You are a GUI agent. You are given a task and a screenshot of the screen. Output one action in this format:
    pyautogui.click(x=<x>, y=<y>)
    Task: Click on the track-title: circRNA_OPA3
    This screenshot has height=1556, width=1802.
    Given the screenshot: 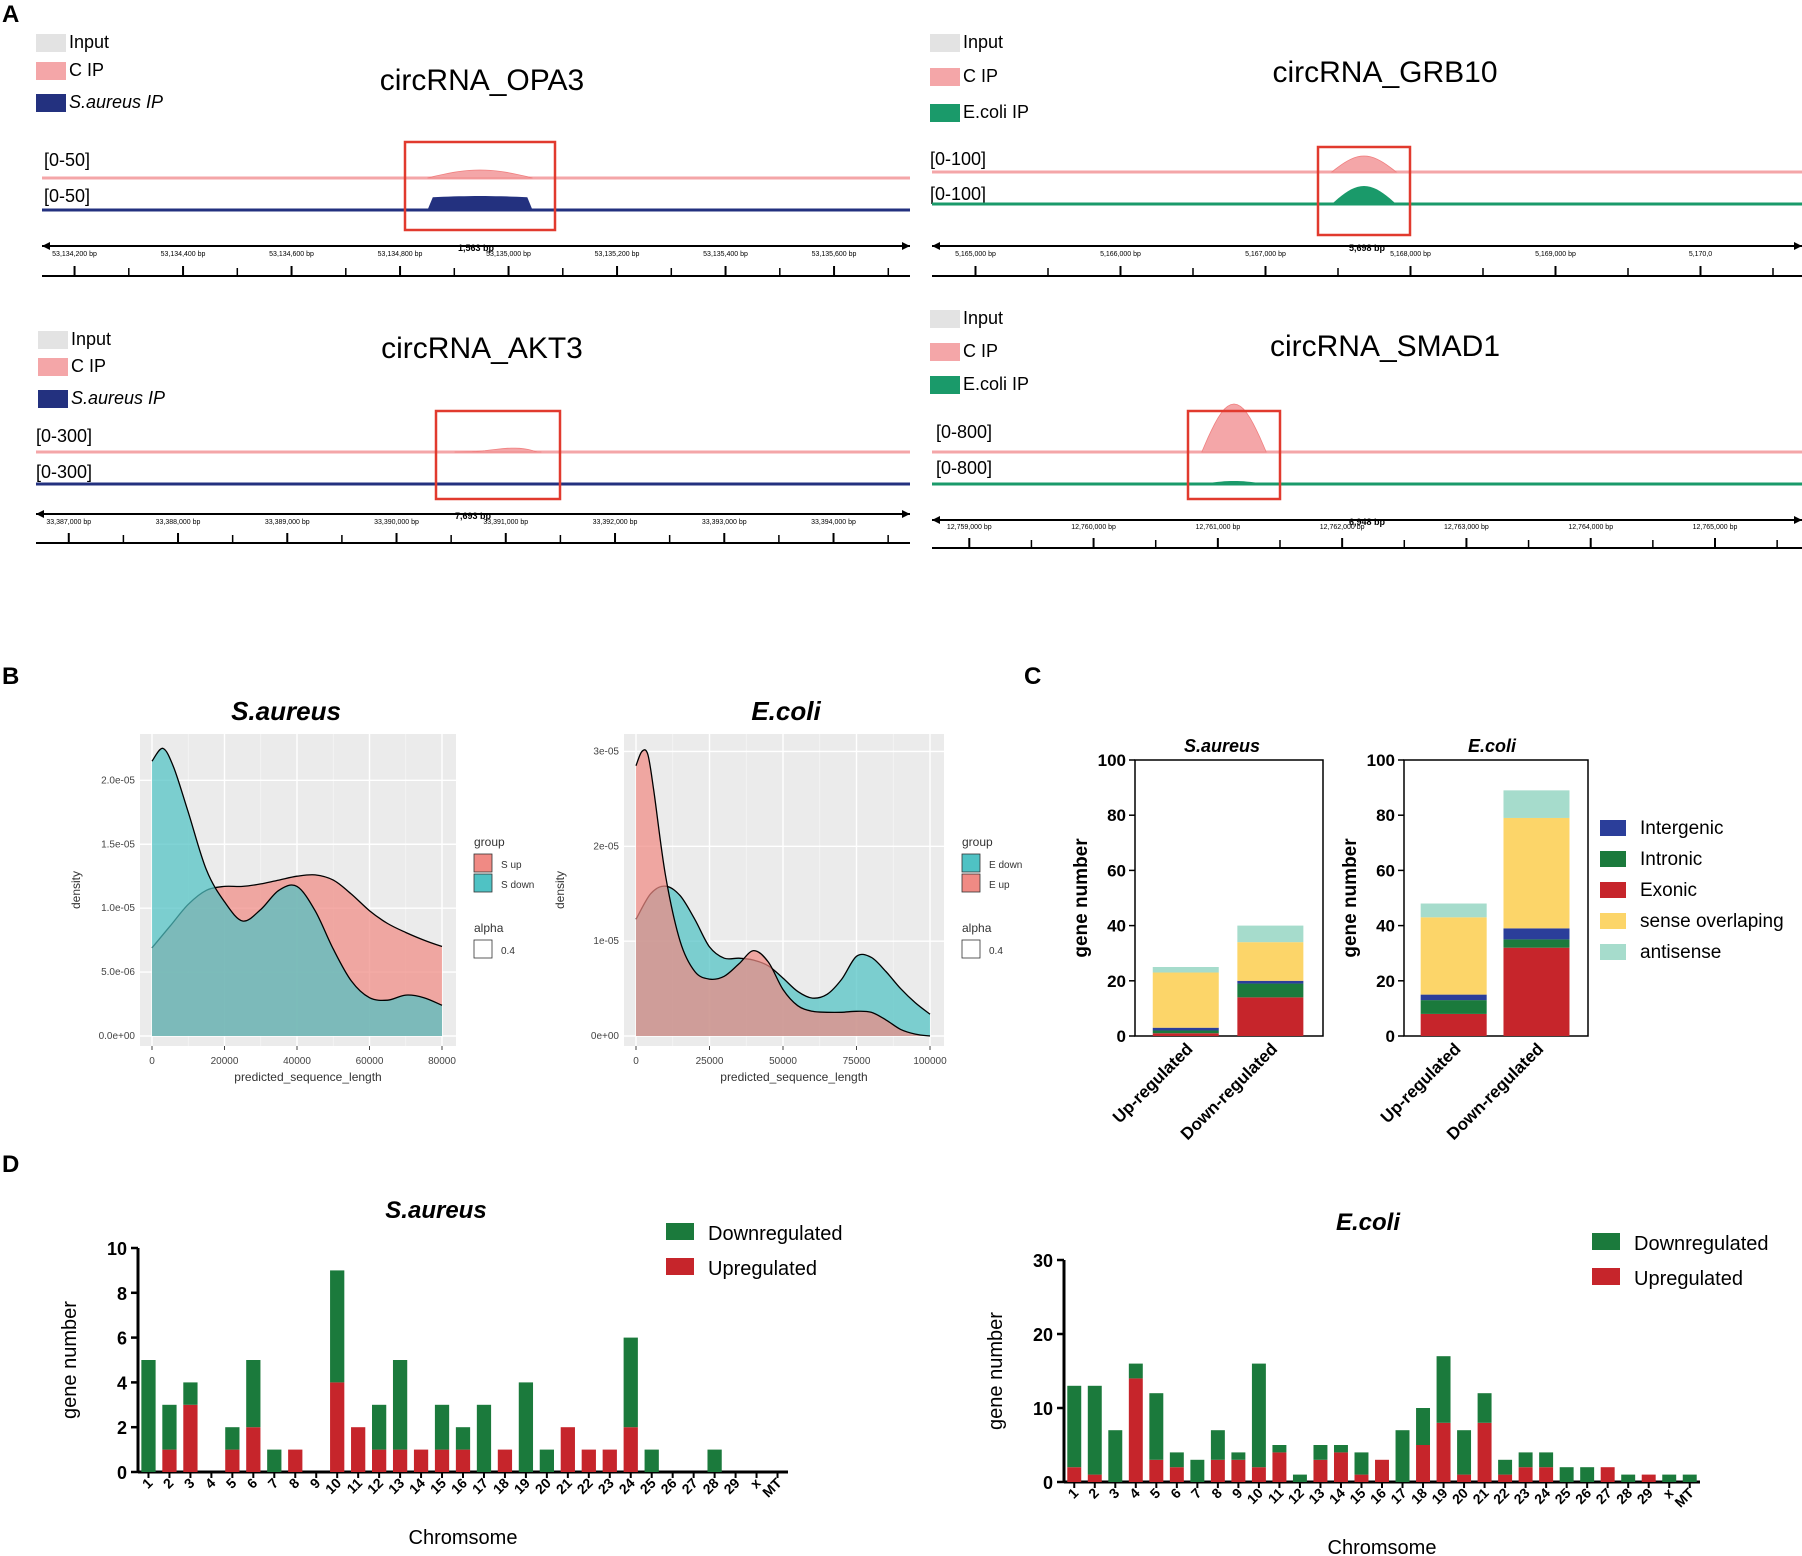 What is the action you would take?
    pyautogui.click(x=482, y=80)
    